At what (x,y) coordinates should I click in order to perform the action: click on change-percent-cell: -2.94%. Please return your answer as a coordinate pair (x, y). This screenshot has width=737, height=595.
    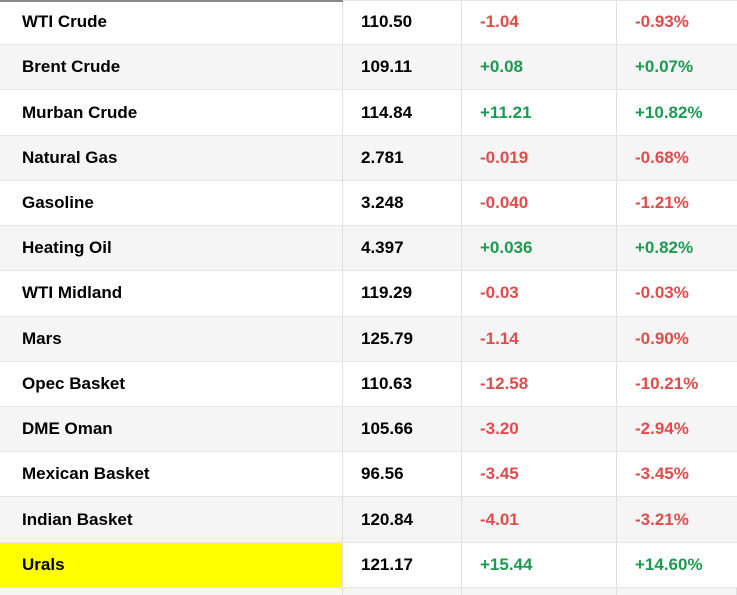
    Looking at the image, I should click on (677, 430).